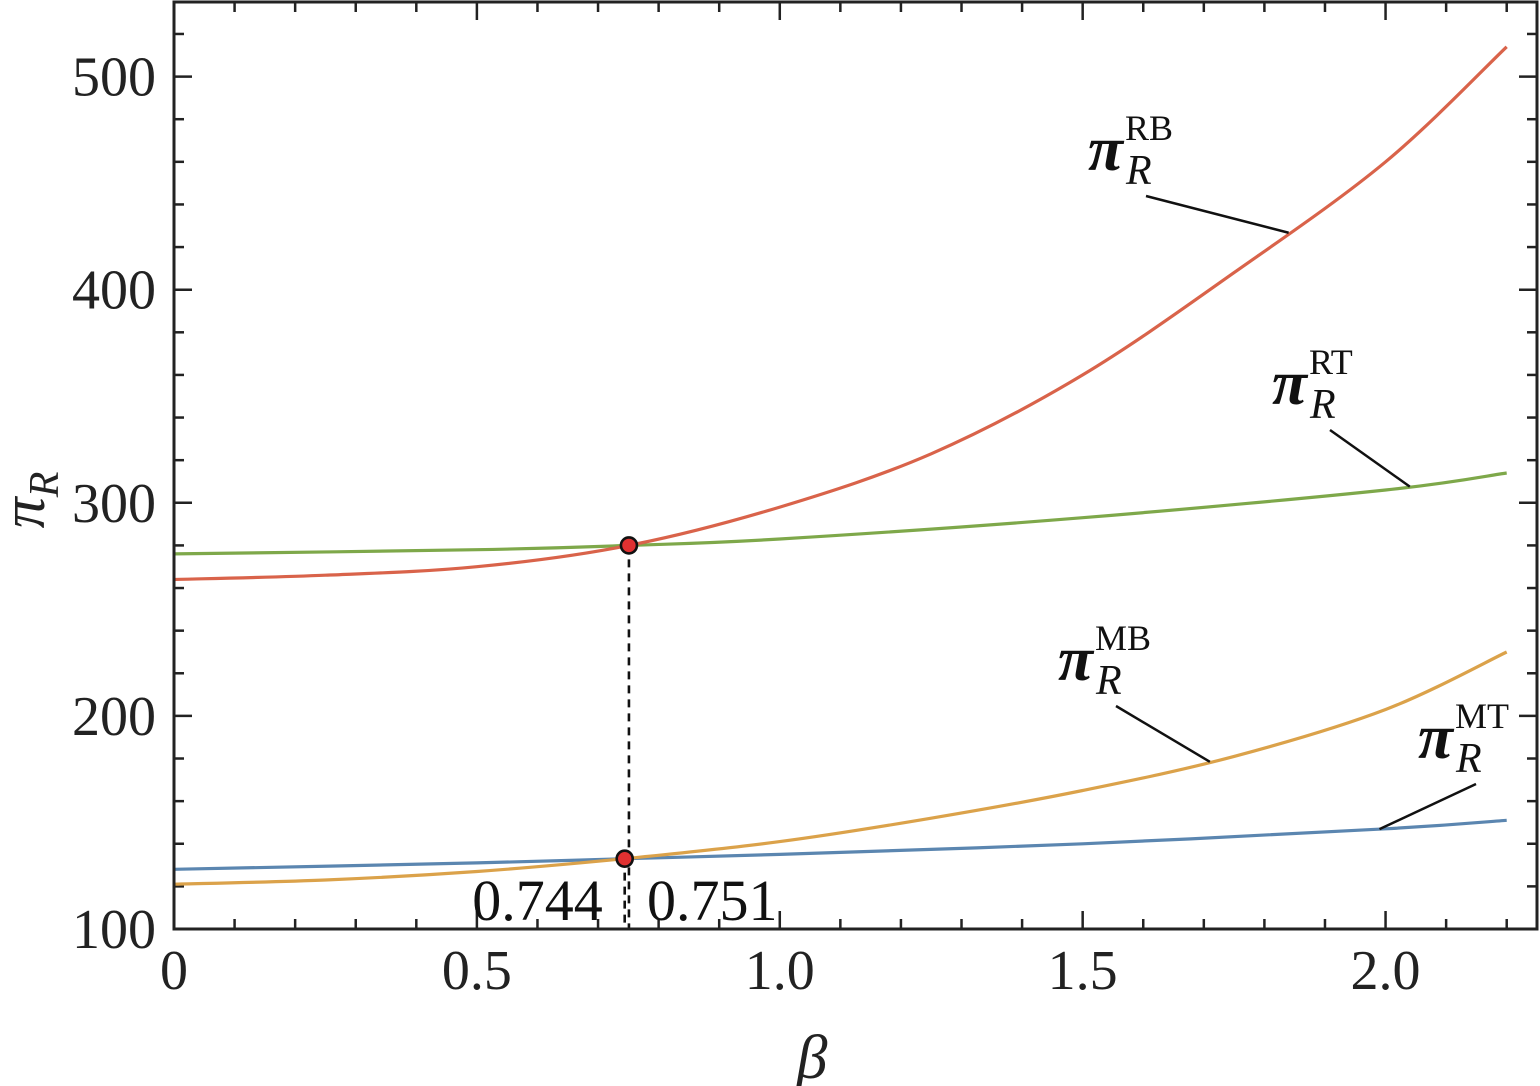 This screenshot has width=1540, height=1086. What do you see at coordinates (780, 971) in the screenshot?
I see `x-tick-label: 1.0` at bounding box center [780, 971].